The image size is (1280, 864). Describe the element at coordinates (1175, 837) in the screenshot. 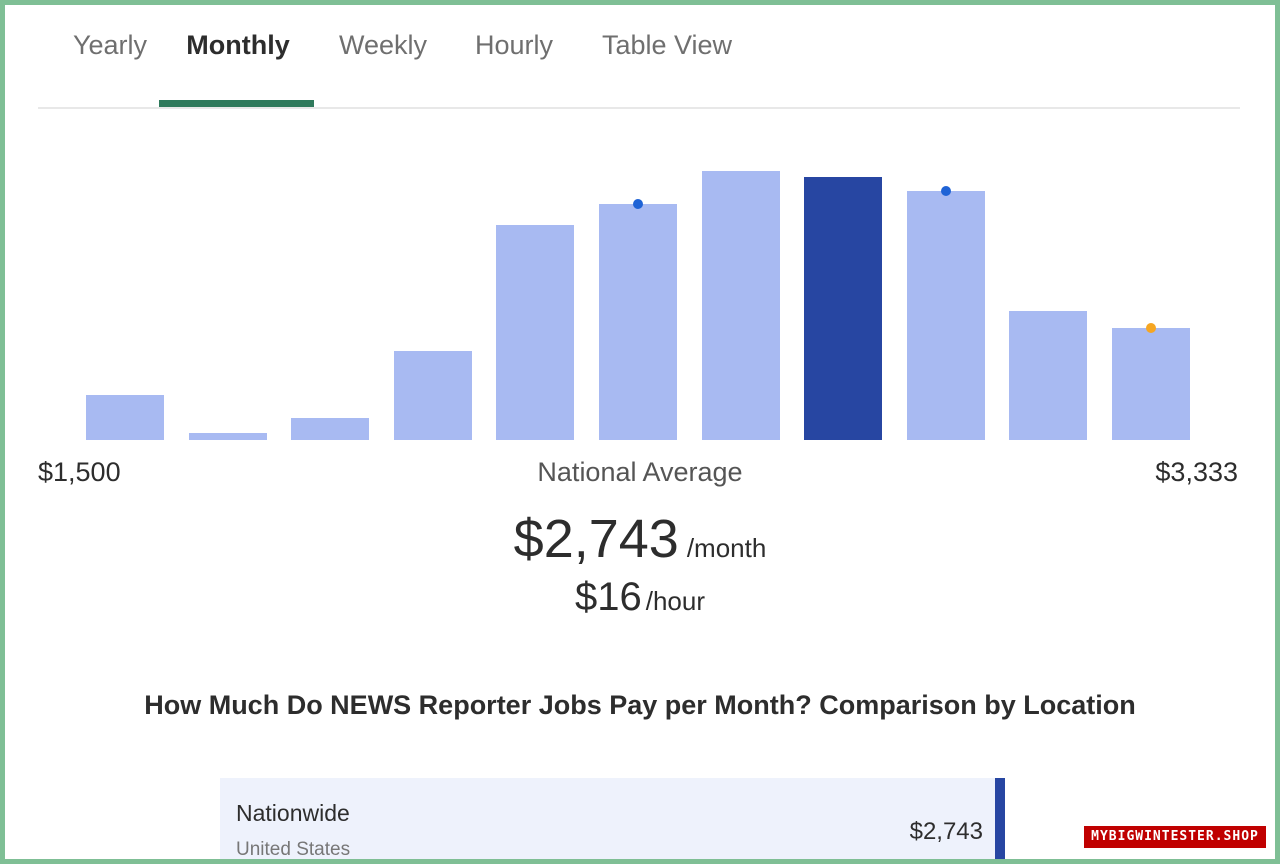

I see `watermark-badge: MYBIGWINTESTER.SHOP` at that location.